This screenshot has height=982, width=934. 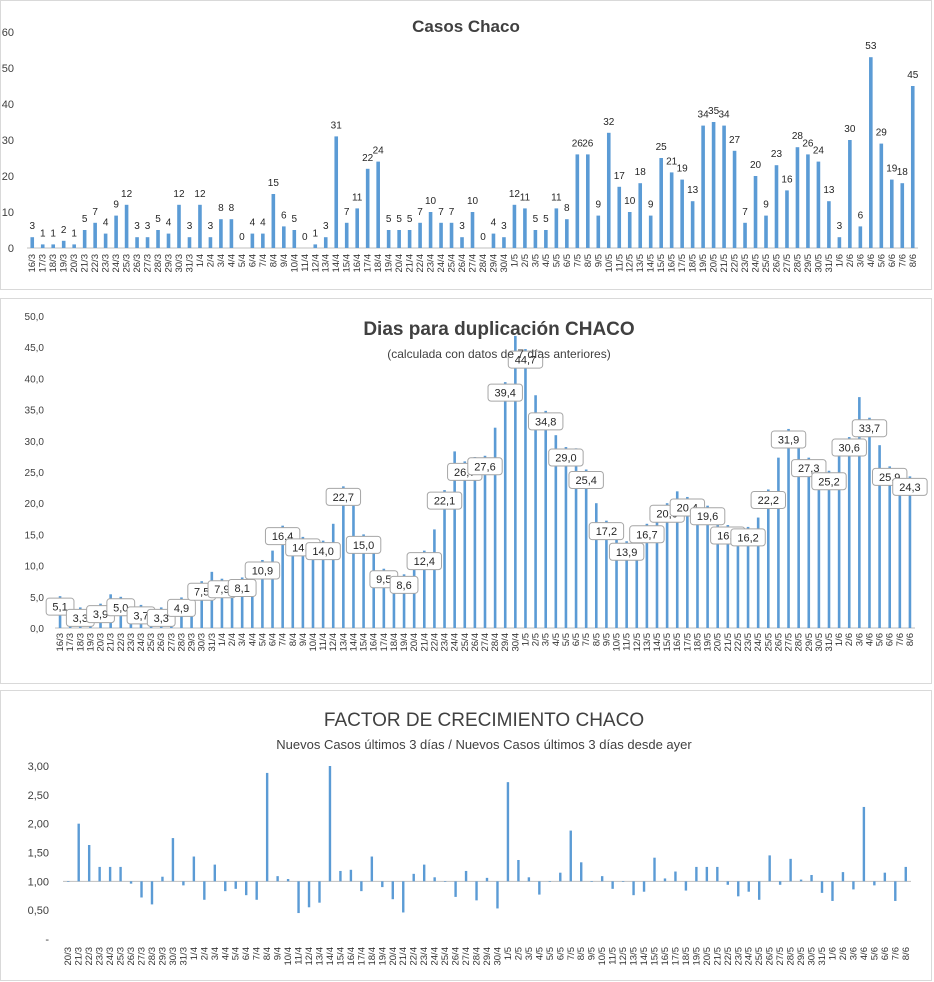 What do you see at coordinates (192, 642) in the screenshot?
I see `x-tick-label: 29/3` at bounding box center [192, 642].